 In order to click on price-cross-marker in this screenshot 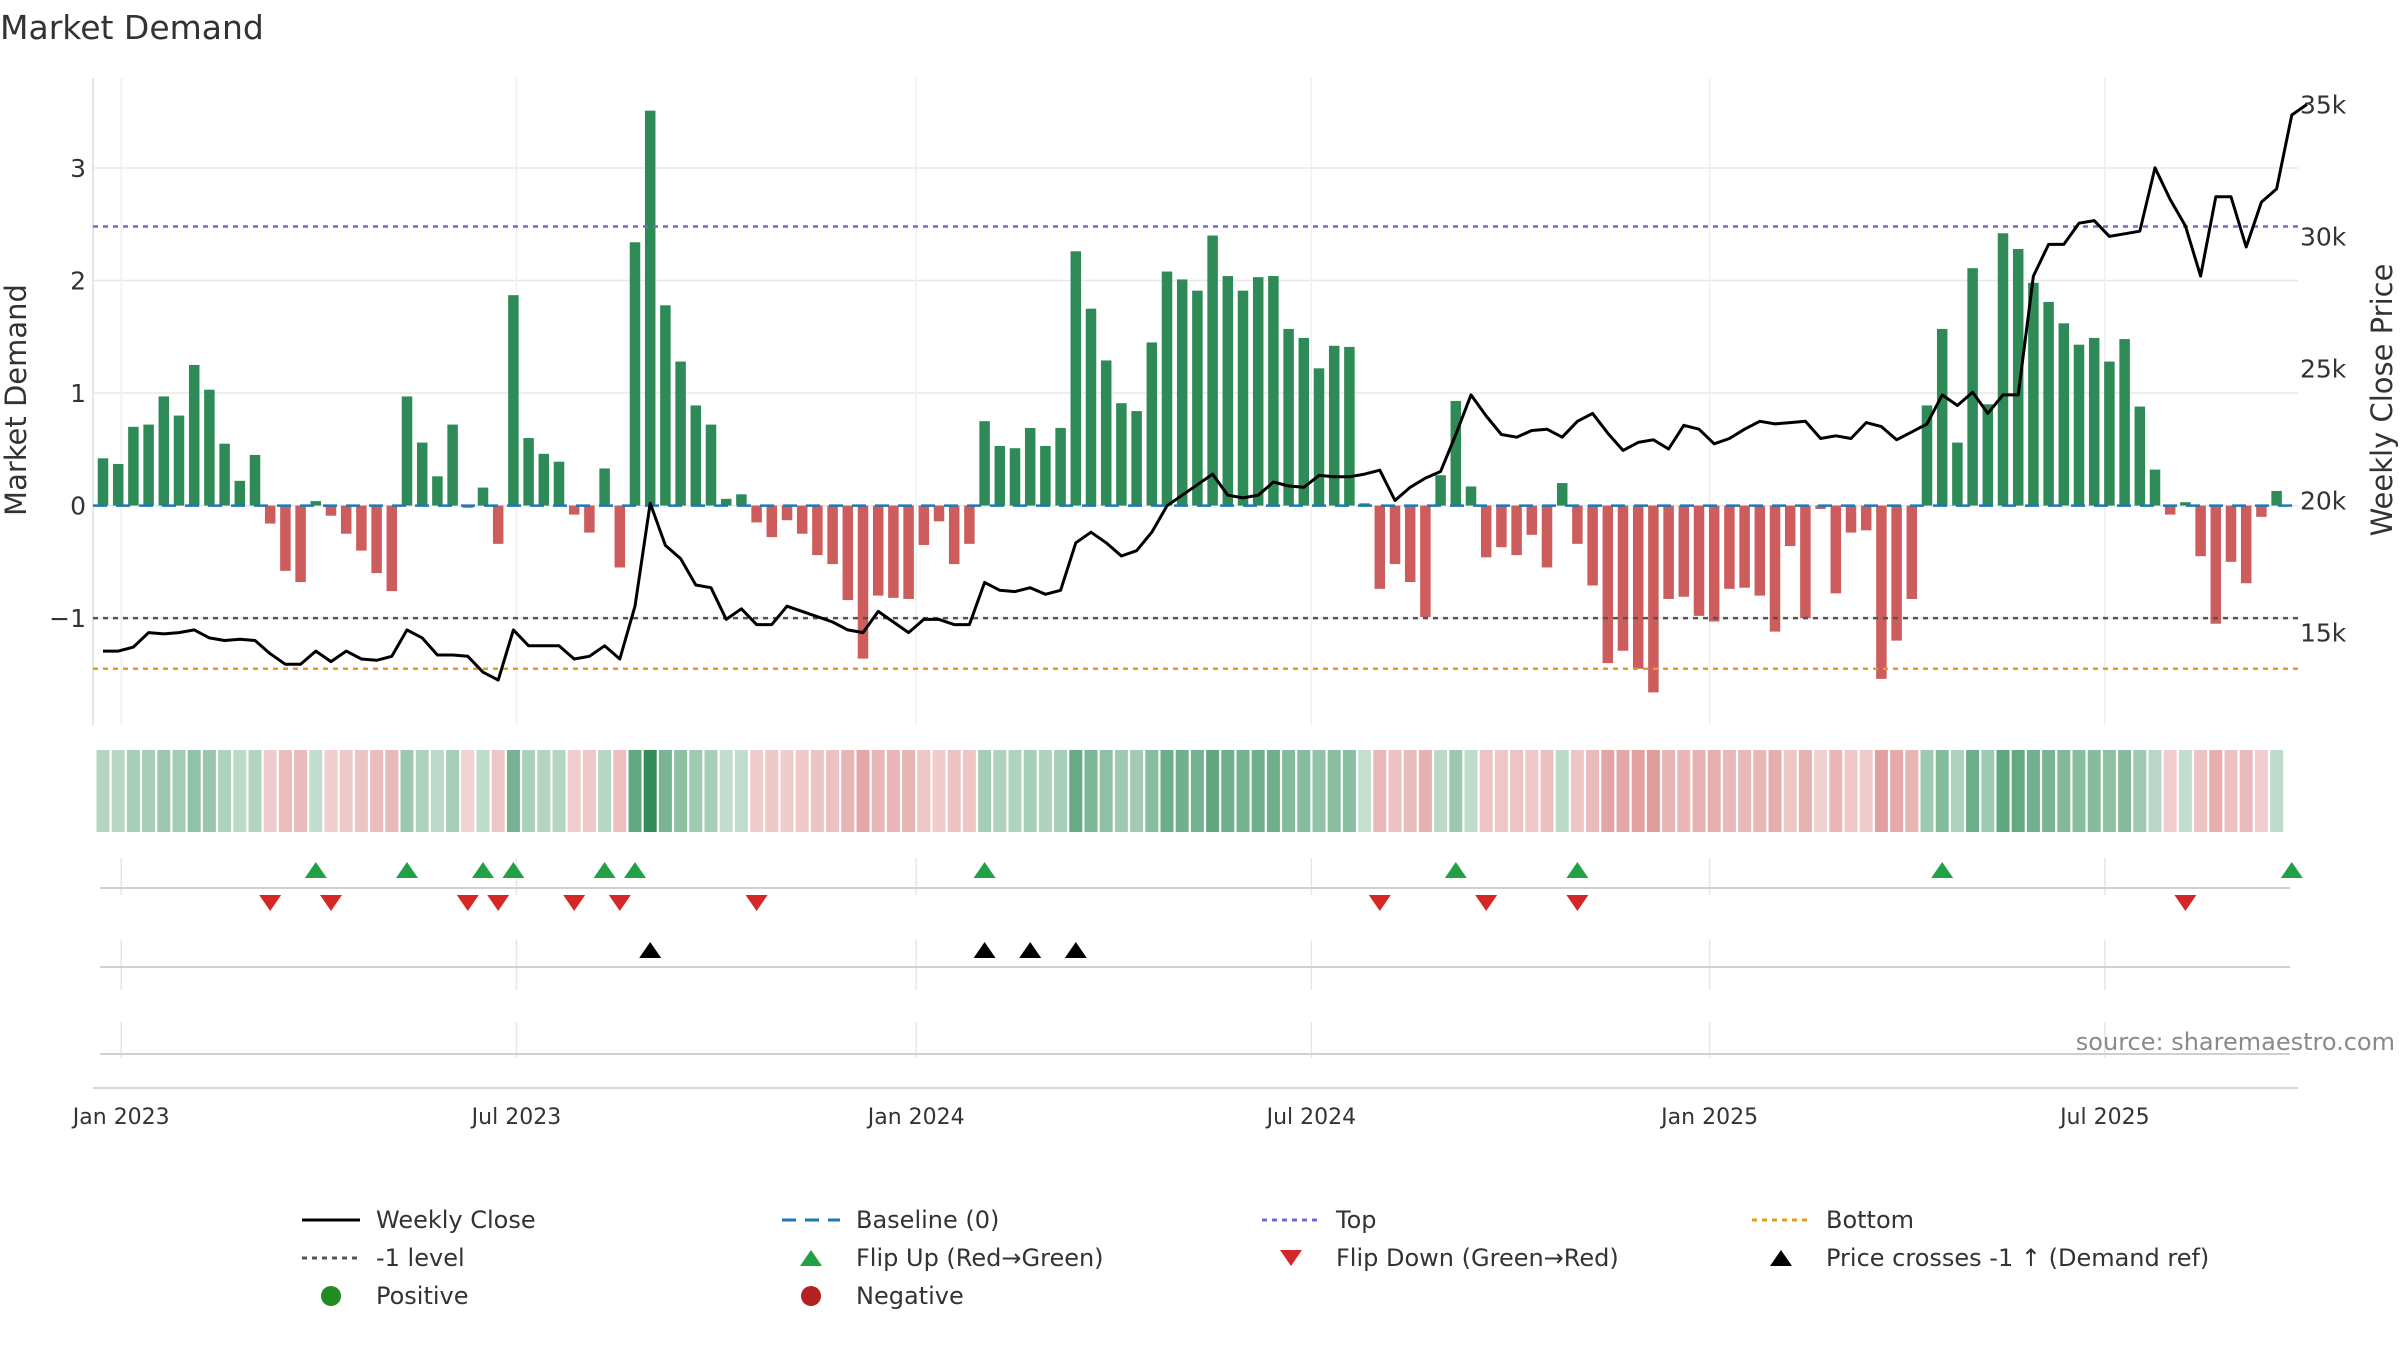, I will do `click(984, 950)`.